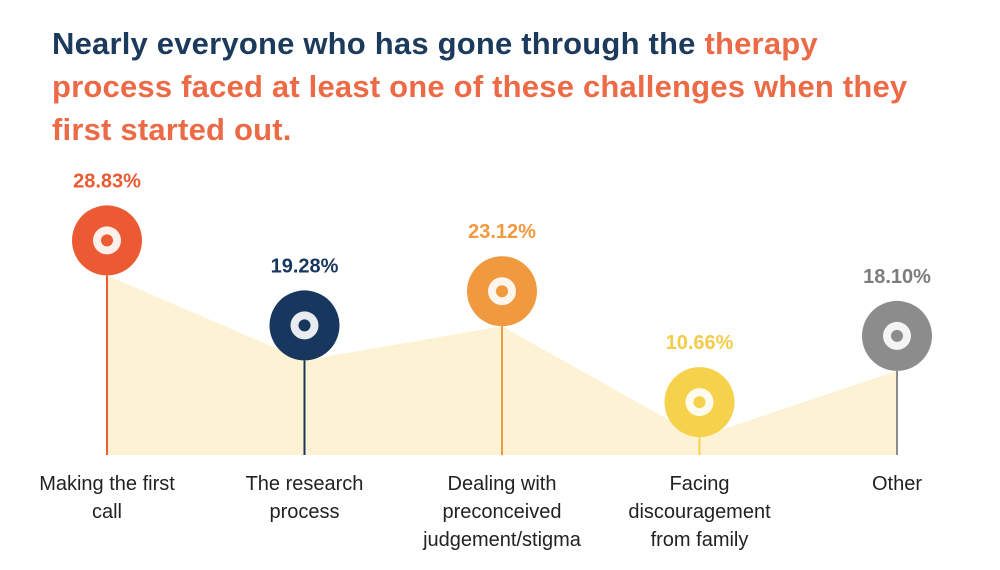  Describe the element at coordinates (699, 512) in the screenshot. I see `category-label: Facing discouragement from family` at that location.